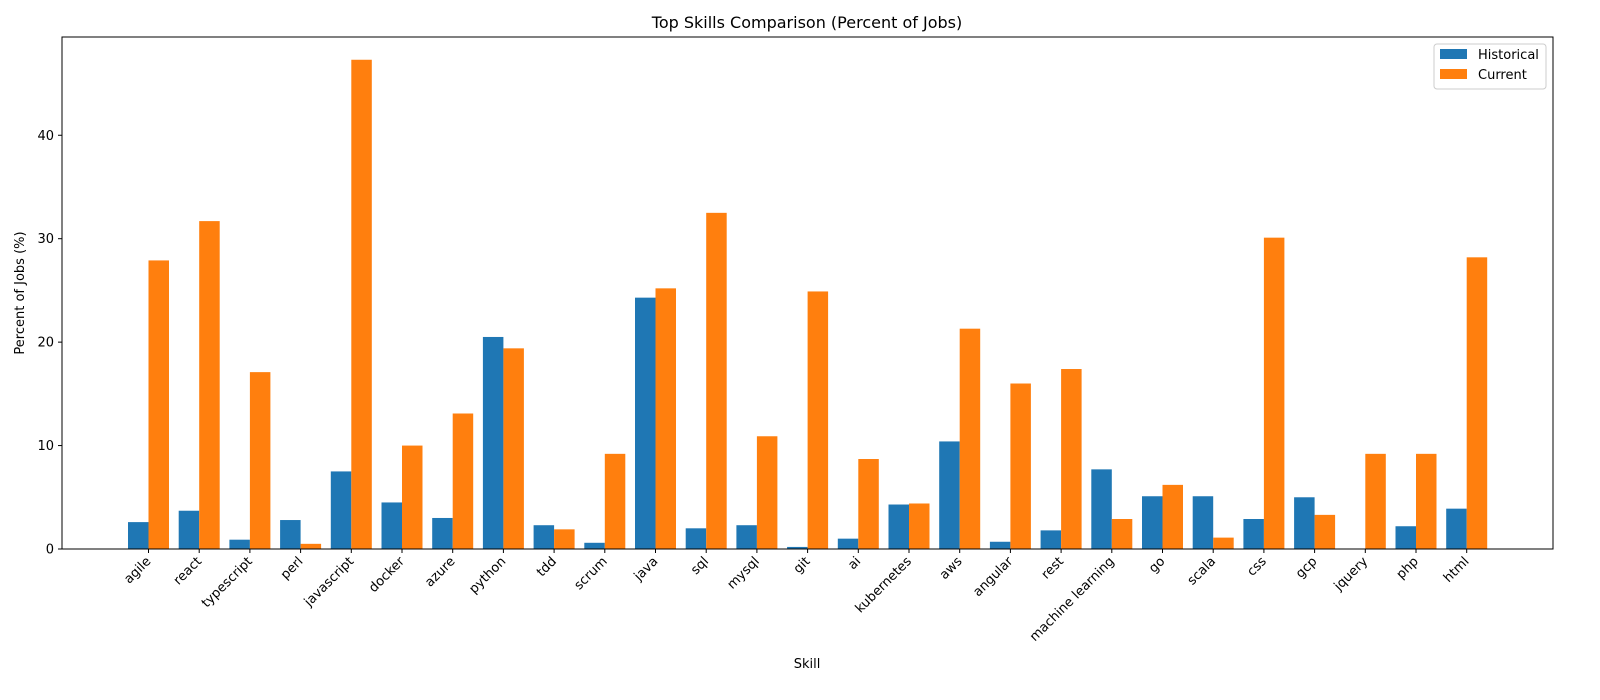 The height and width of the screenshot is (700, 1600). I want to click on bar-historical-rest, so click(1051, 539).